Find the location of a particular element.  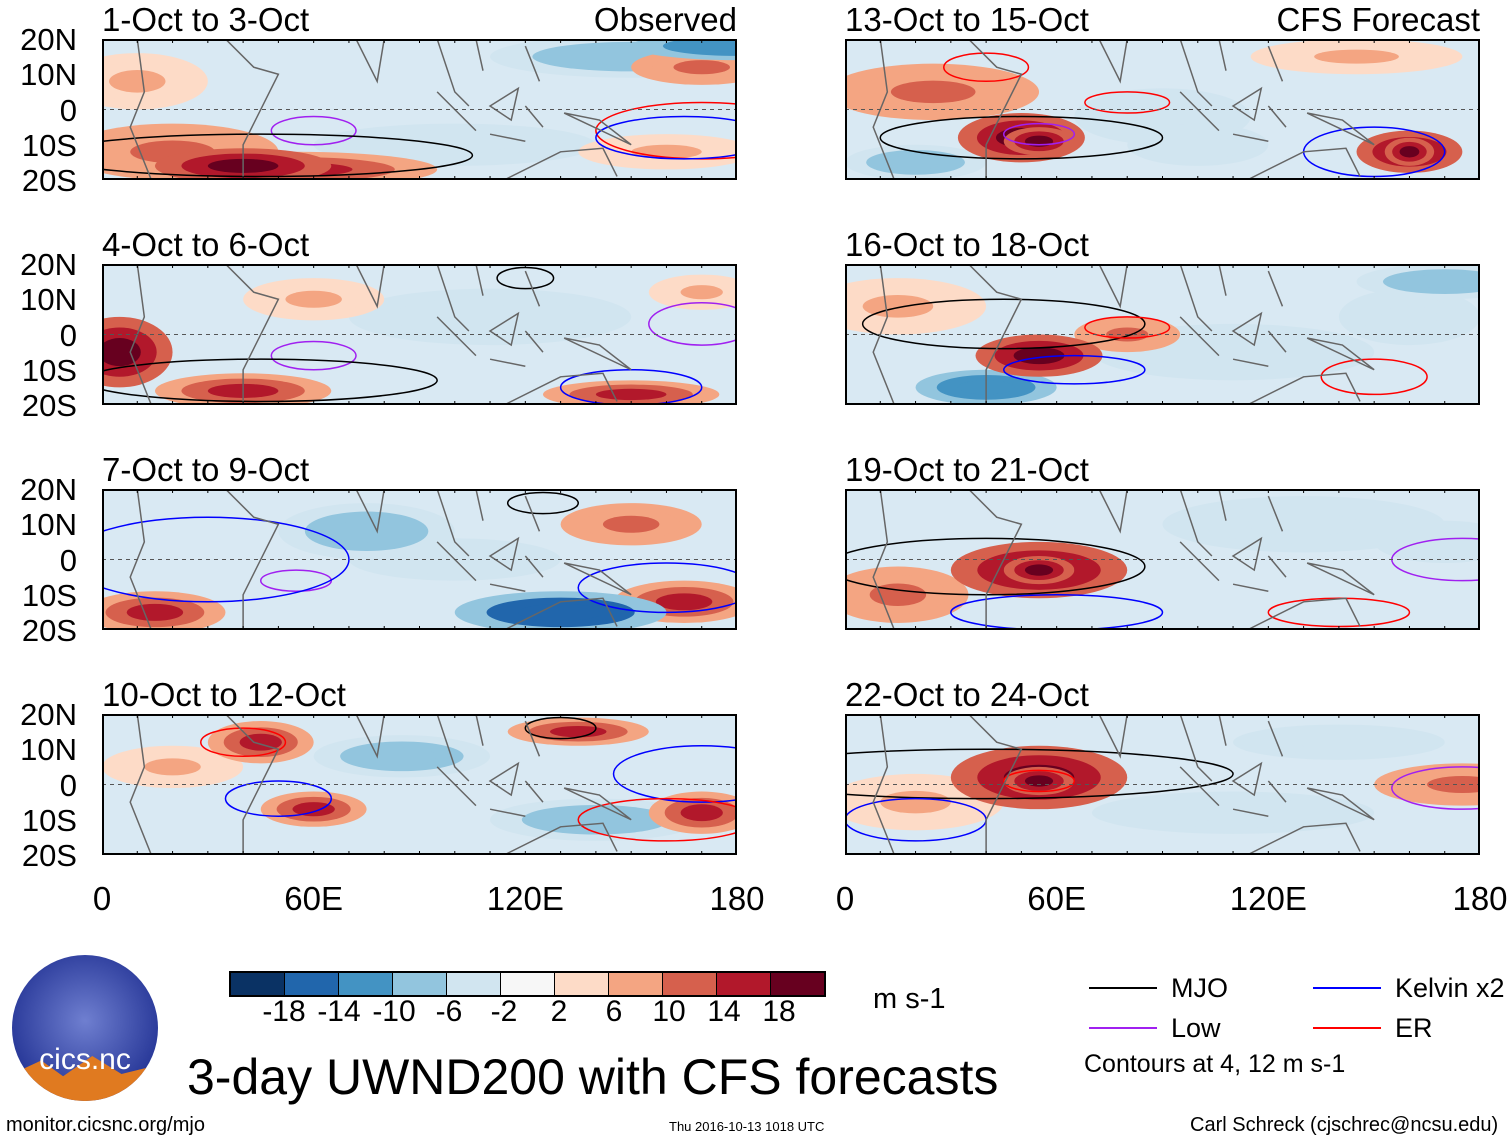

legend-label: ER is located at coordinates (1414, 1028).